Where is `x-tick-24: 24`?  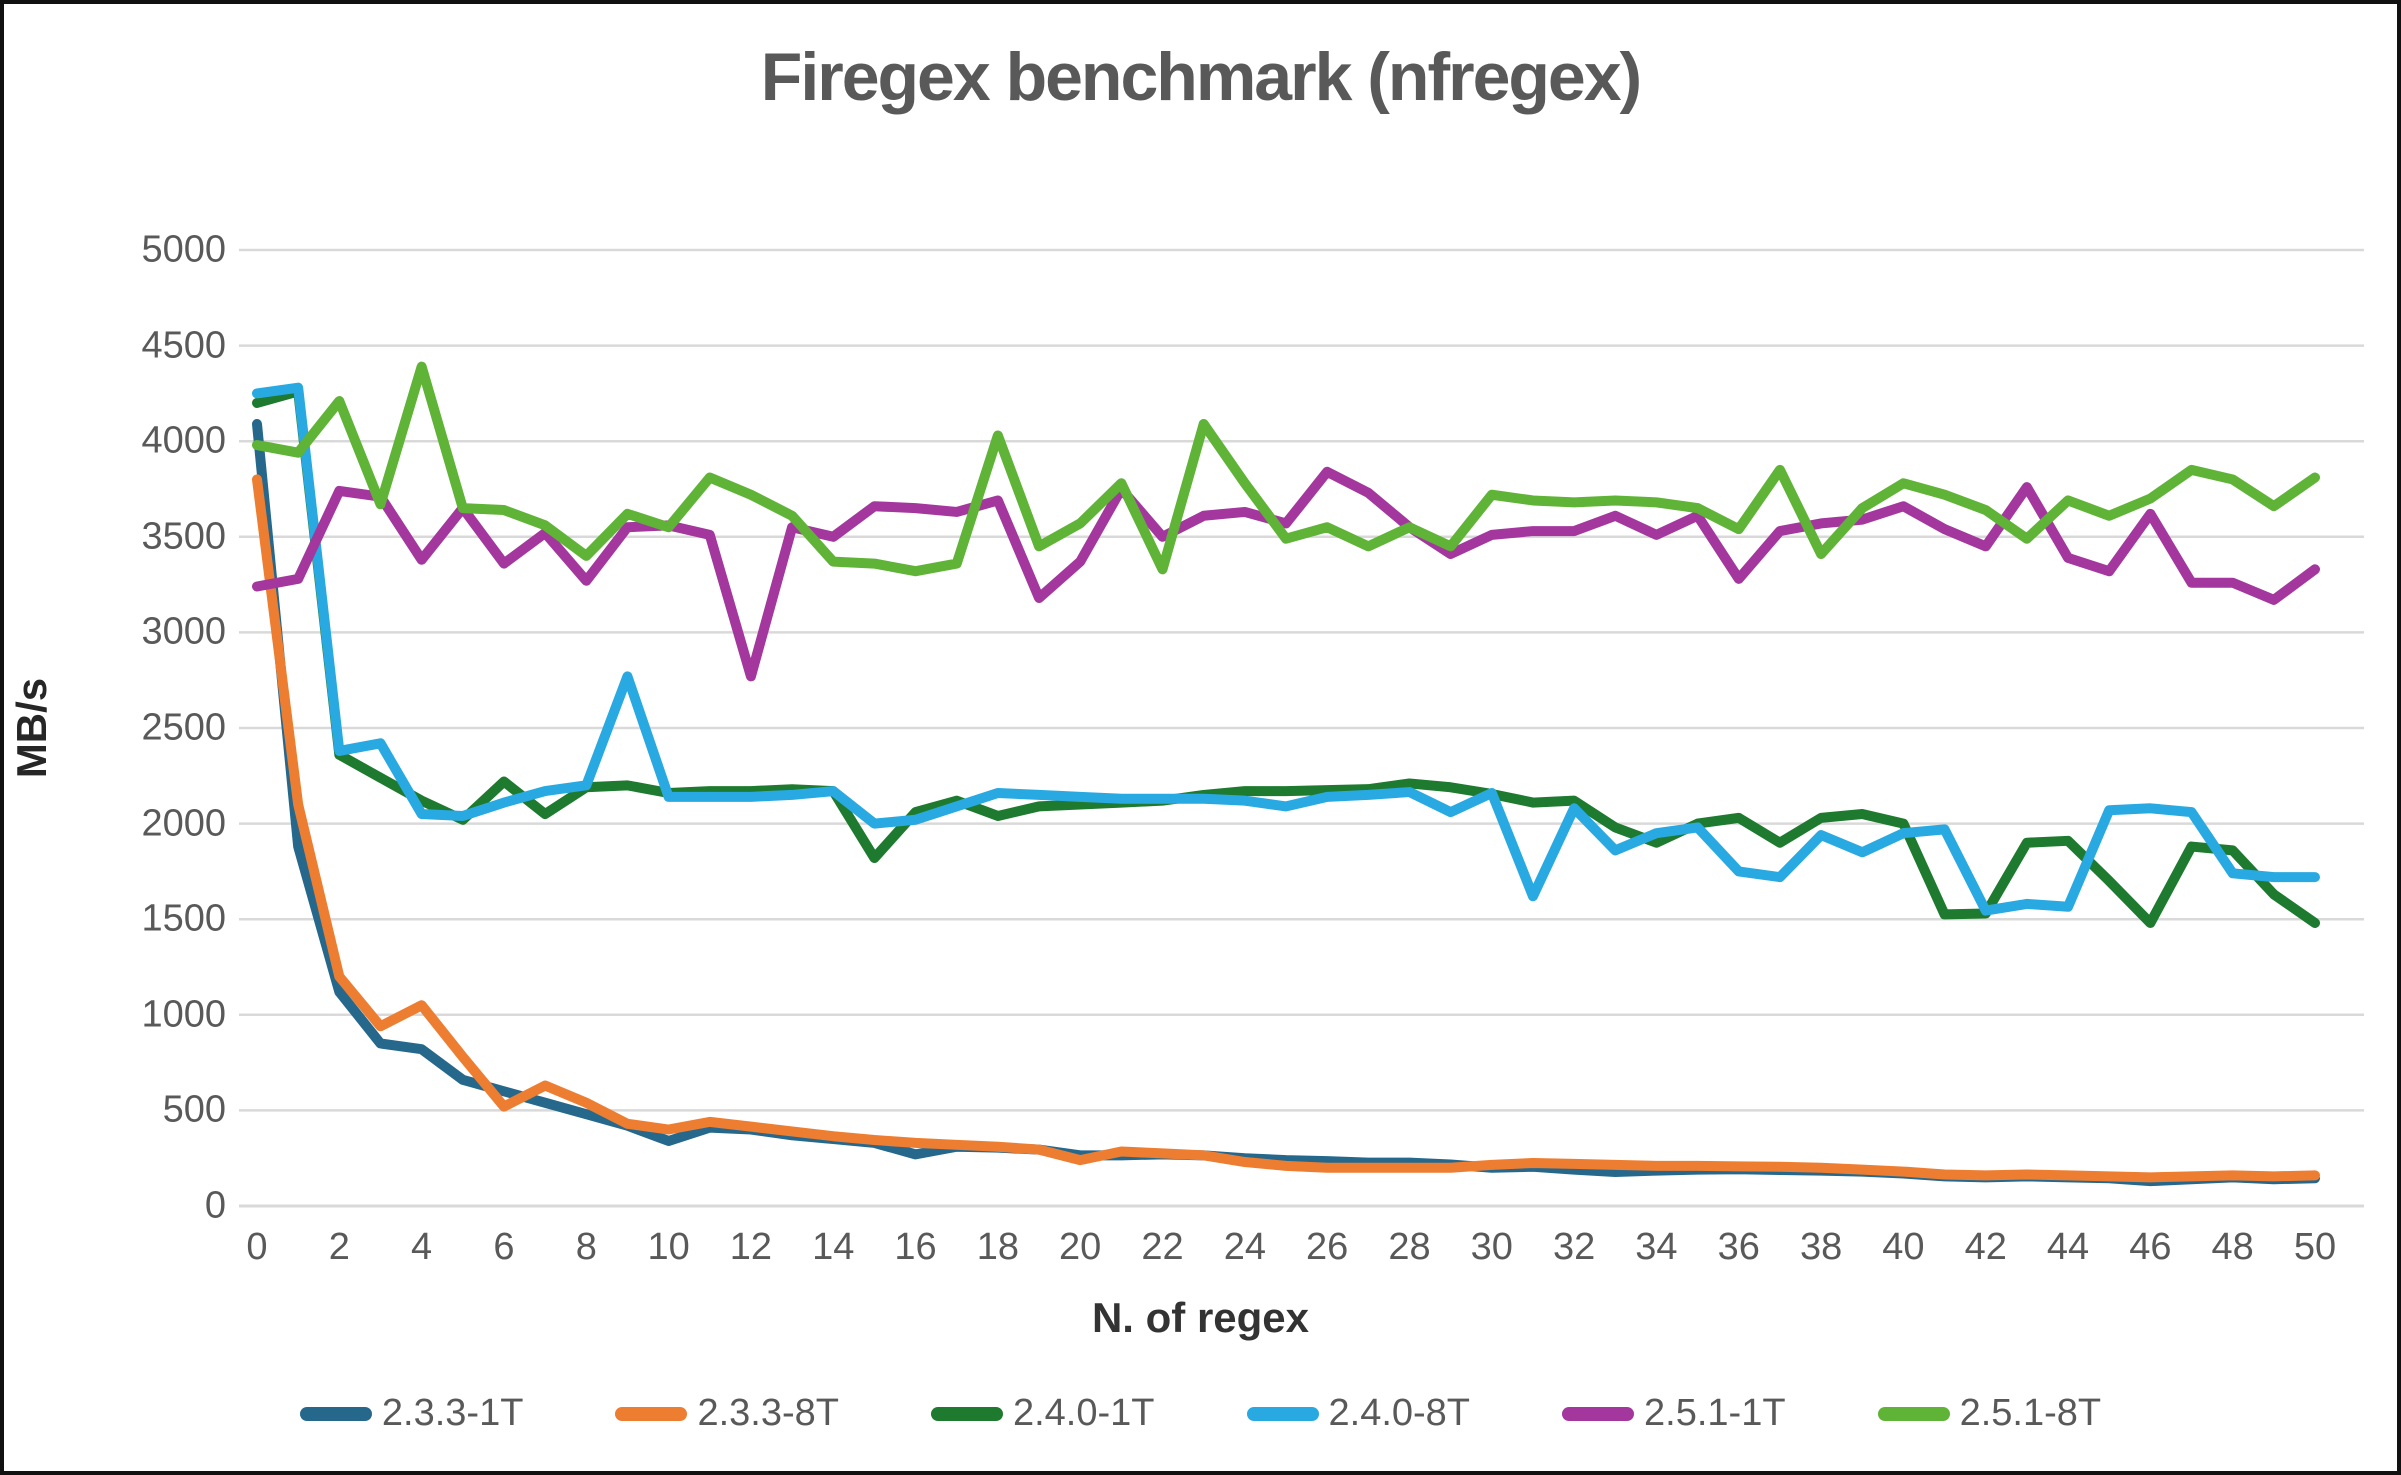 x-tick-24: 24 is located at coordinates (1244, 1247).